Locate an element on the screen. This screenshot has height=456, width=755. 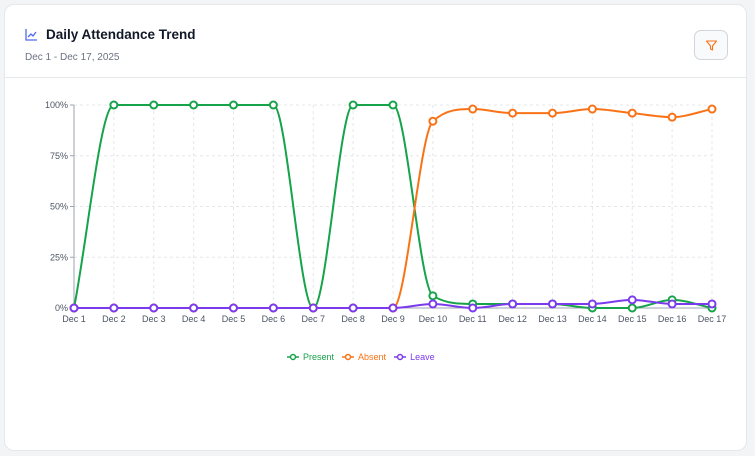
line-chart-icon is located at coordinates (31, 35).